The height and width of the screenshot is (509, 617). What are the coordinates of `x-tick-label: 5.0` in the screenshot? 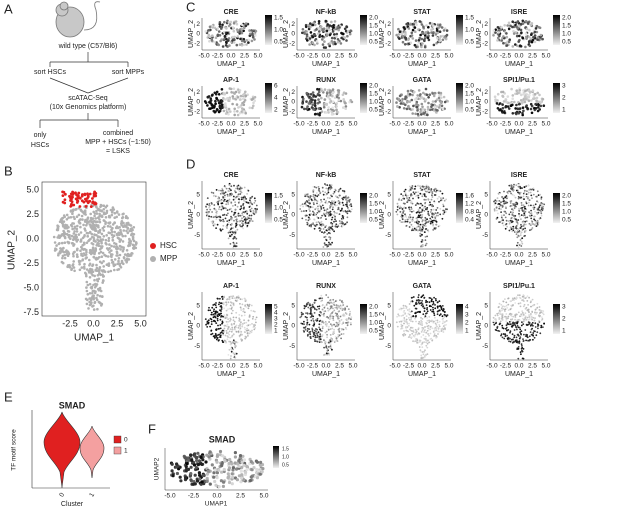 It's located at (257, 255).